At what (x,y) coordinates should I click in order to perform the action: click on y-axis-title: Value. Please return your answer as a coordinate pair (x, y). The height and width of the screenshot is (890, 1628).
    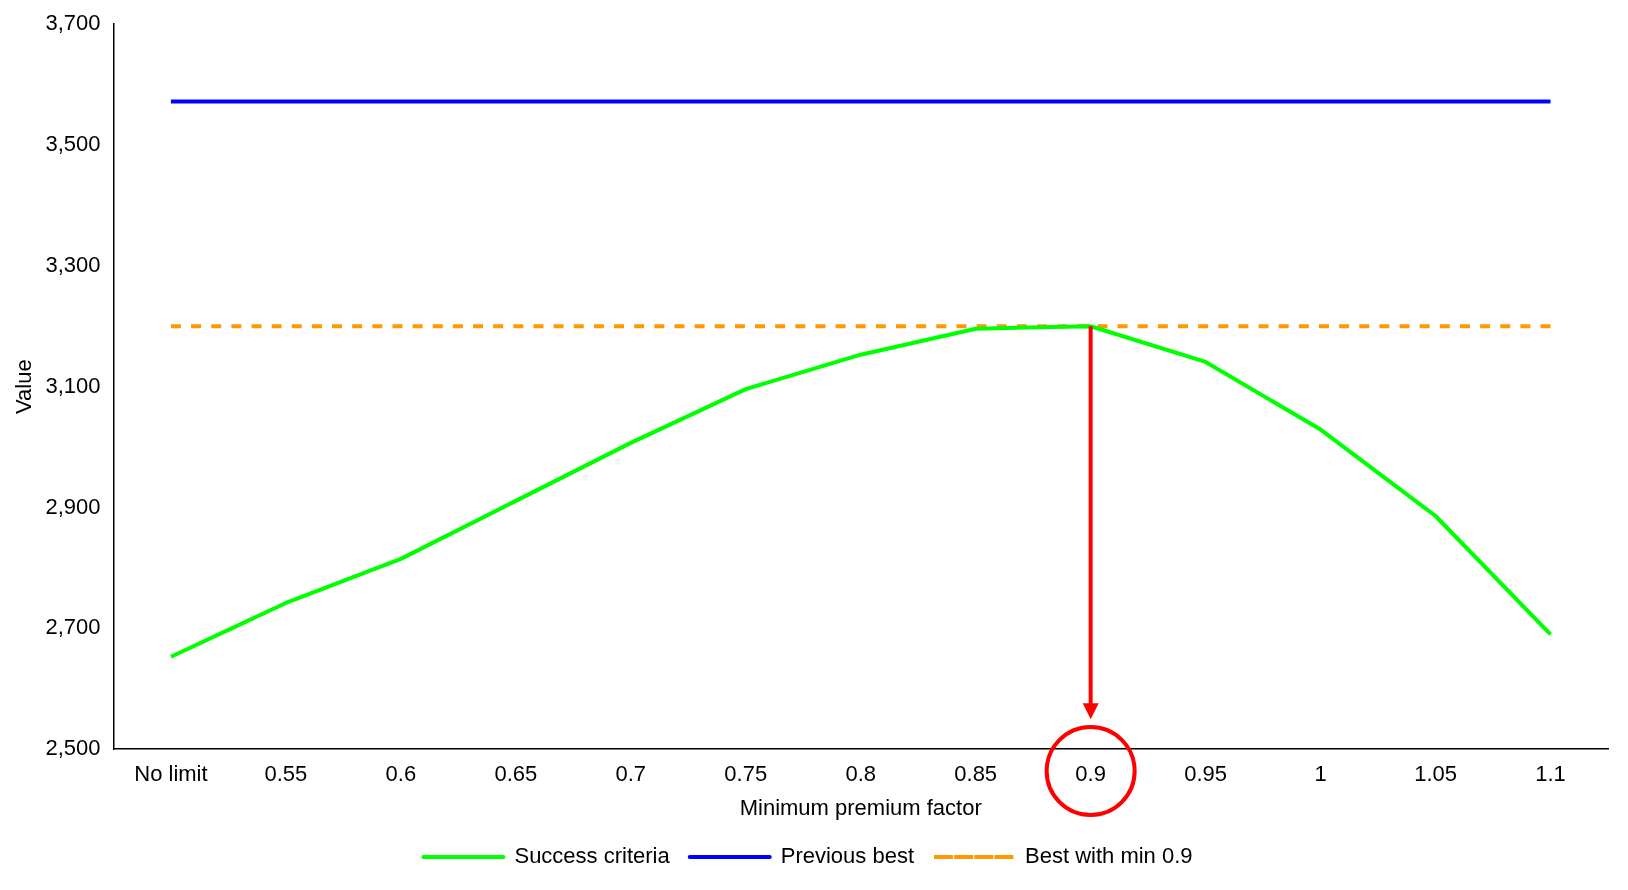
    Looking at the image, I should click on (24, 387).